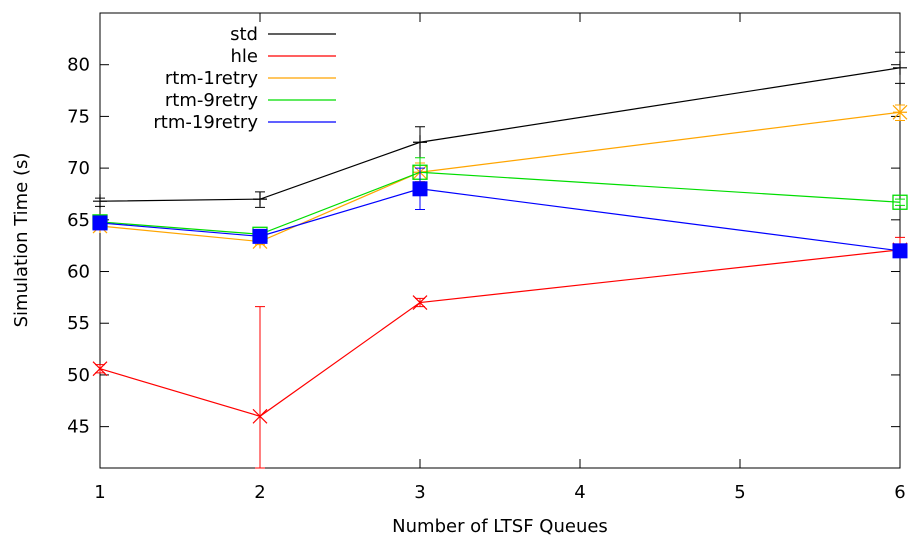 This screenshot has width=909, height=542. What do you see at coordinates (899, 492) in the screenshot?
I see `x-tick-label: 6` at bounding box center [899, 492].